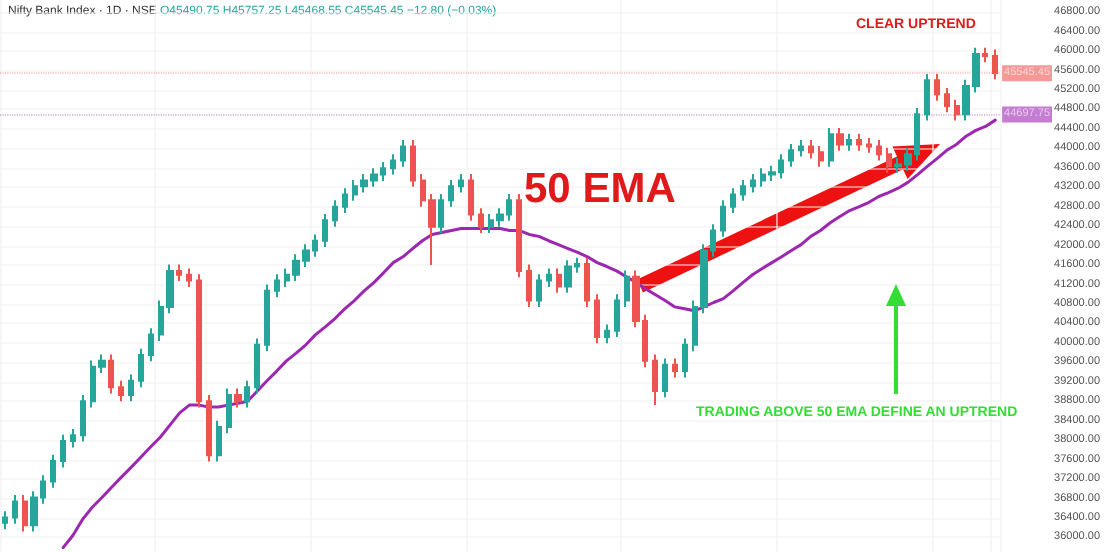 Image resolution: width=1106 pixels, height=552 pixels. I want to click on annotation: 50 EMA, so click(600, 189).